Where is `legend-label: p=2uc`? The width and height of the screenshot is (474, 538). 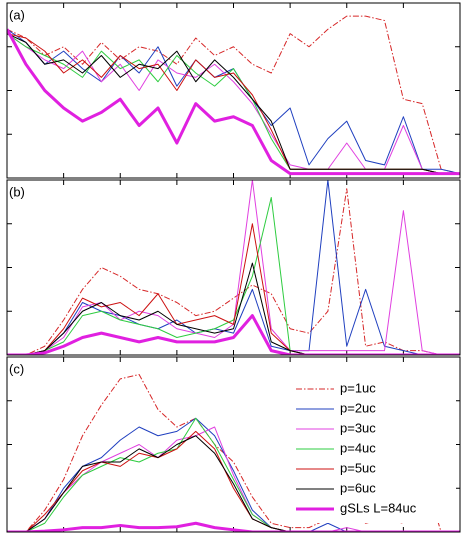 legend-label: p=2uc is located at coordinates (358, 407).